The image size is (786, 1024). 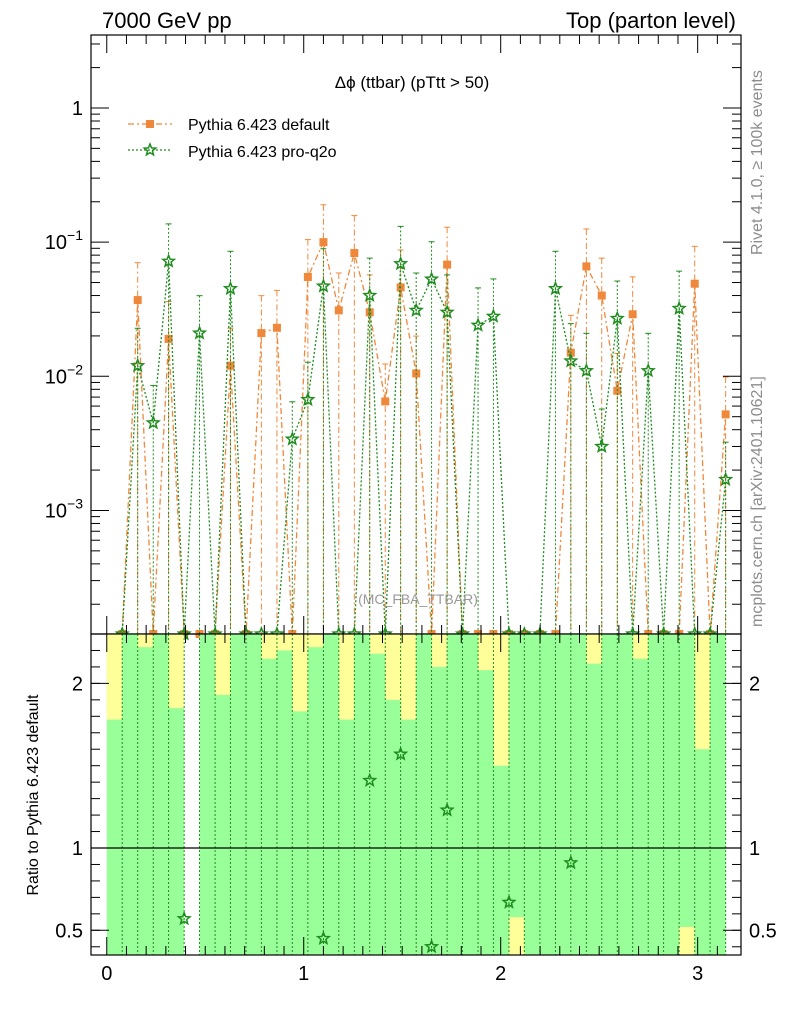 What do you see at coordinates (77, 684) in the screenshot?
I see `ratio-y-tick-label-left: 2` at bounding box center [77, 684].